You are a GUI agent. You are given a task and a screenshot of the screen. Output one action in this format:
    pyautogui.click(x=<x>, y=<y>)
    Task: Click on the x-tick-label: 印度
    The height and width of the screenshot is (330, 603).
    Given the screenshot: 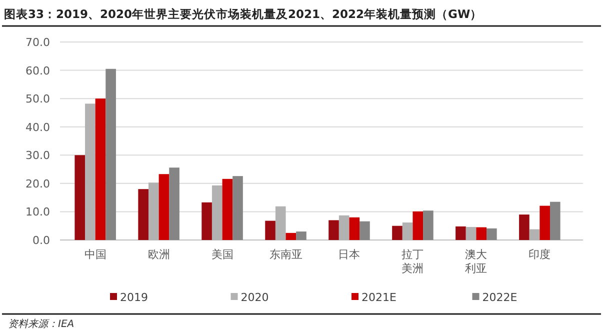 What is the action you would take?
    pyautogui.click(x=539, y=254)
    